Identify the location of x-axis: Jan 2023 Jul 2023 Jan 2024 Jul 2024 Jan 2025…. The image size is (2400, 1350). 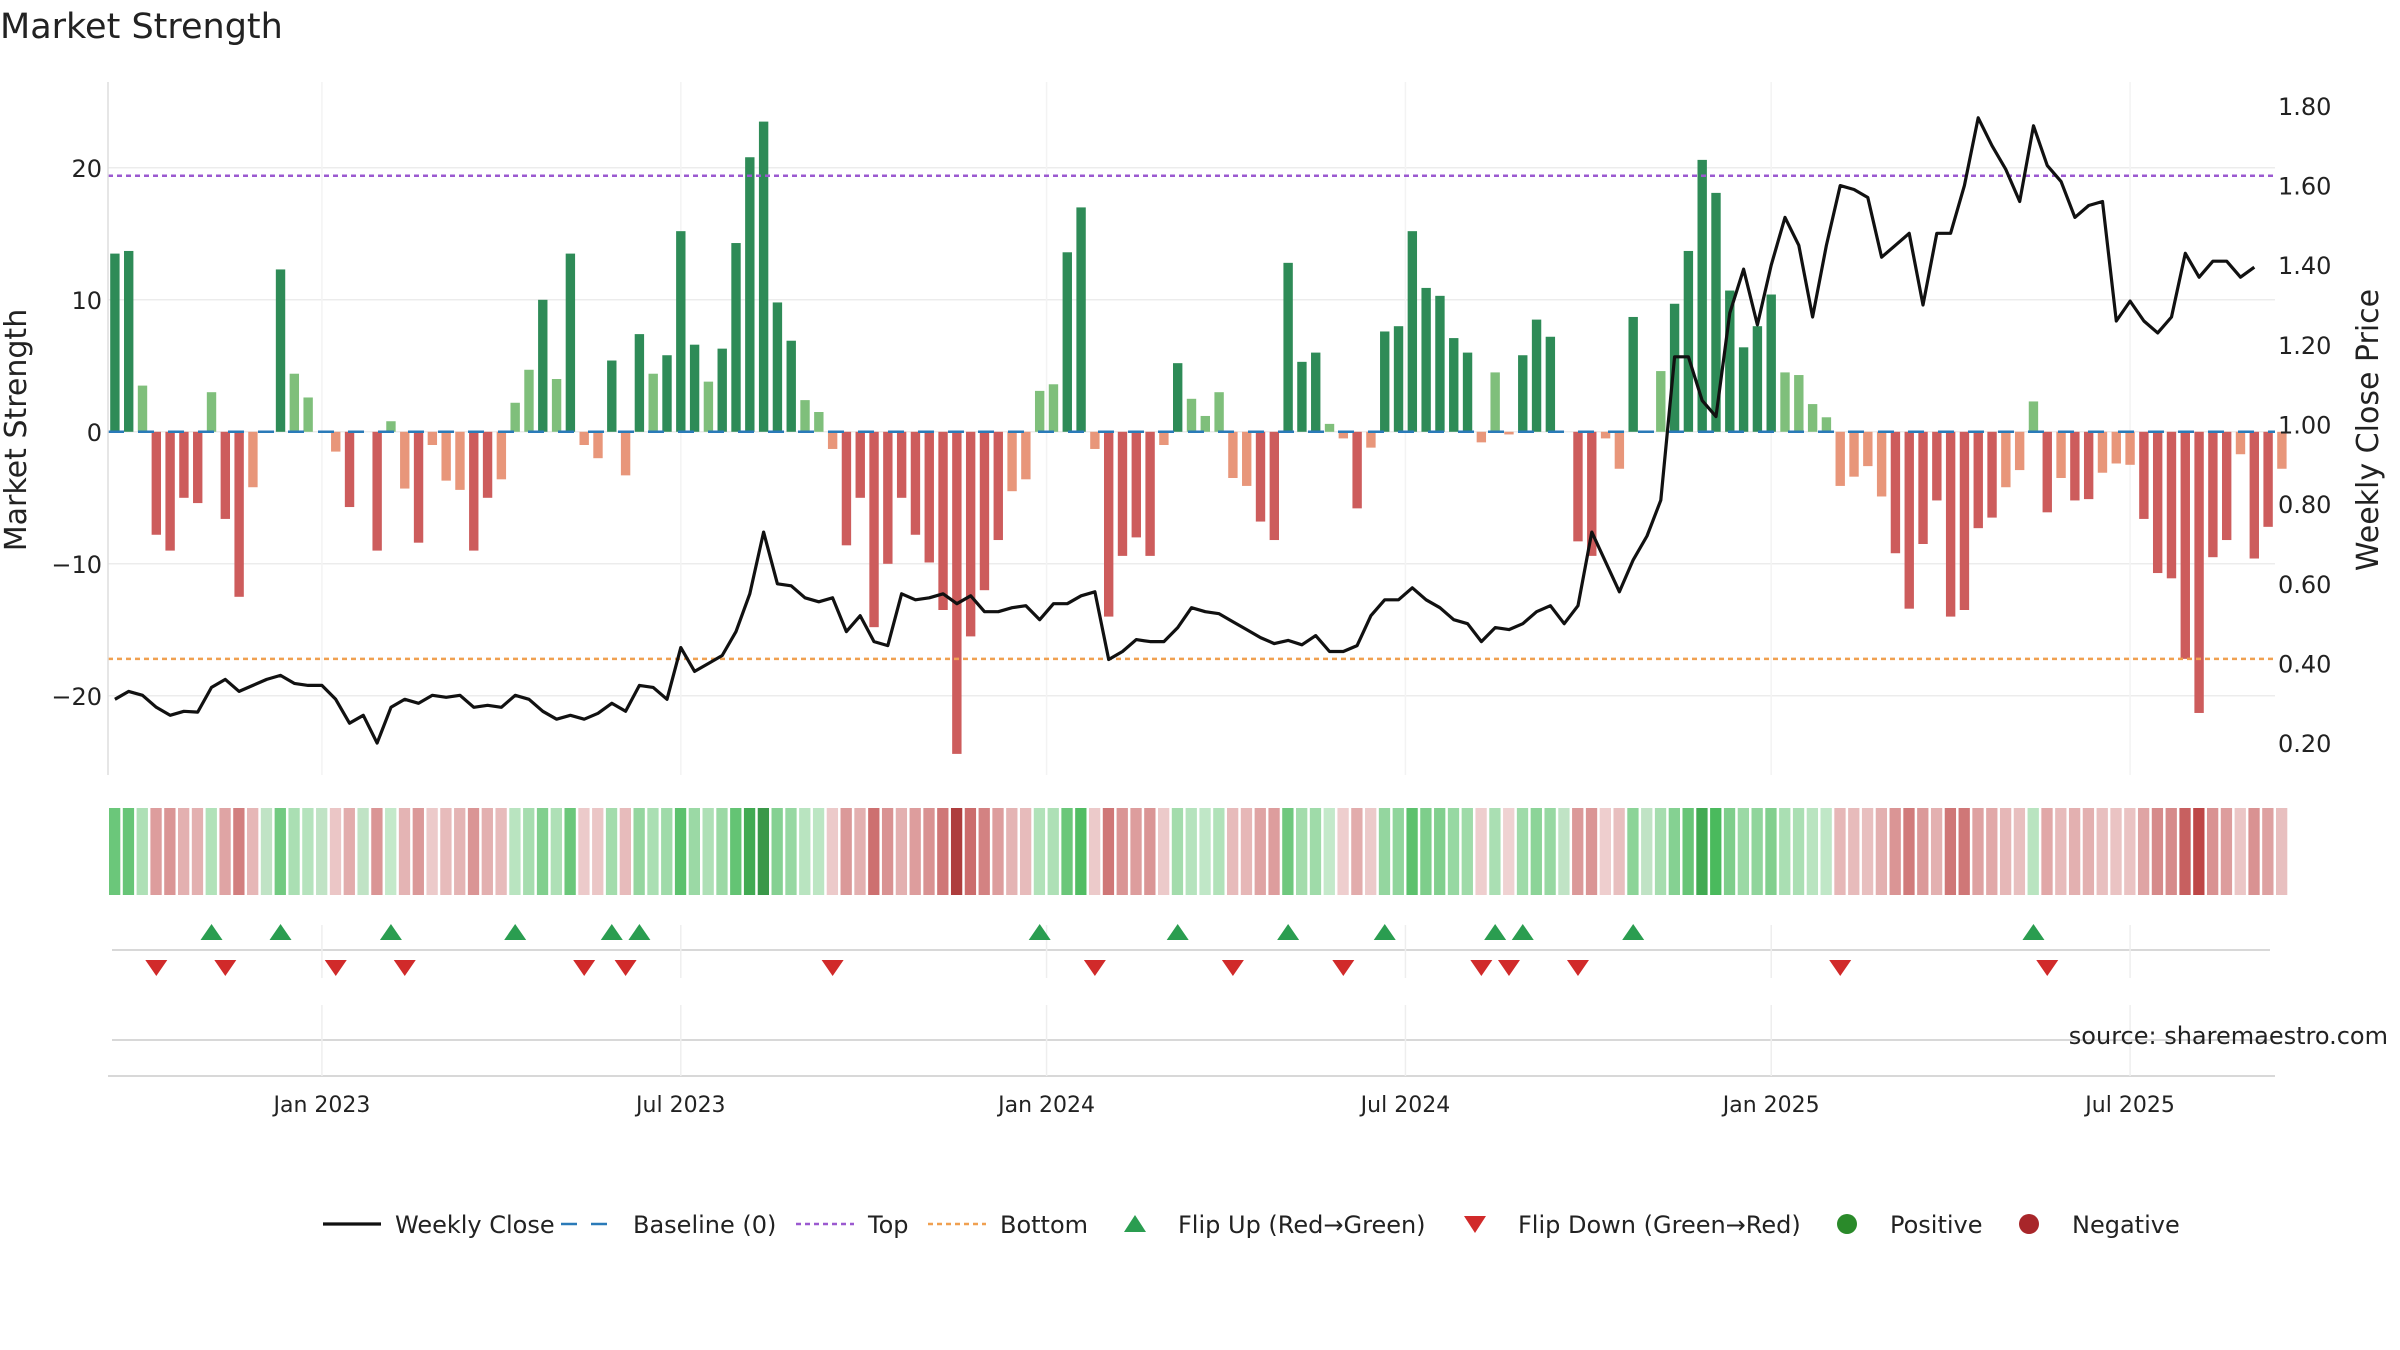
(1191, 1061).